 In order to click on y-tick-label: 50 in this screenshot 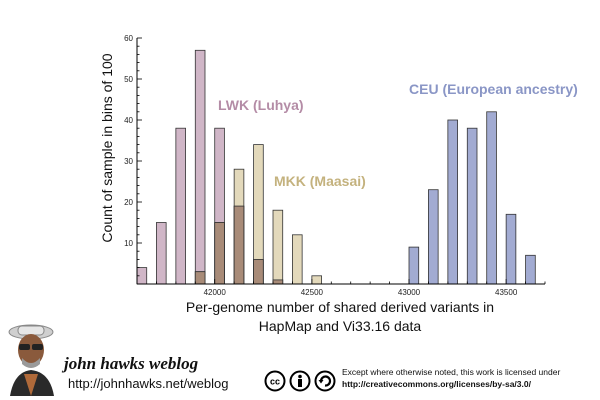, I will do `click(128, 79)`.